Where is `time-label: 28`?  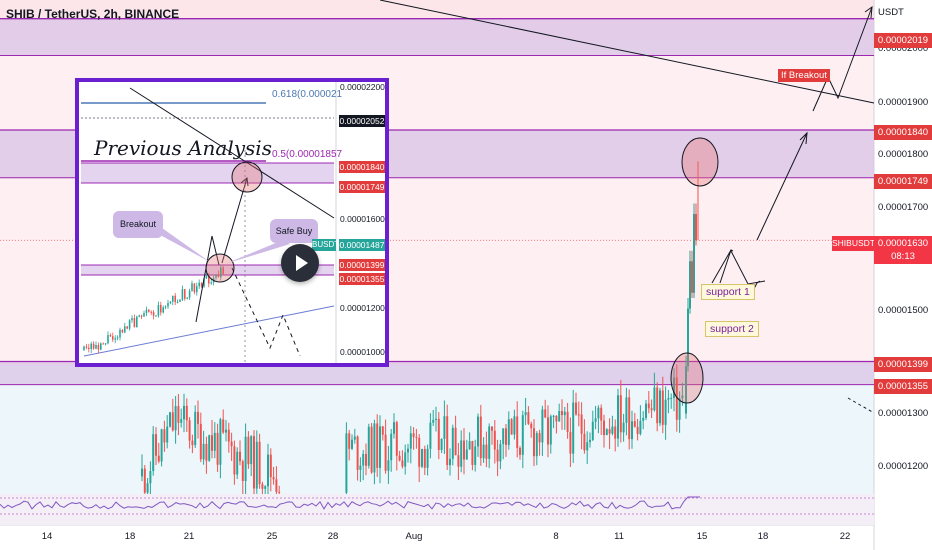
time-label: 28 is located at coordinates (333, 536).